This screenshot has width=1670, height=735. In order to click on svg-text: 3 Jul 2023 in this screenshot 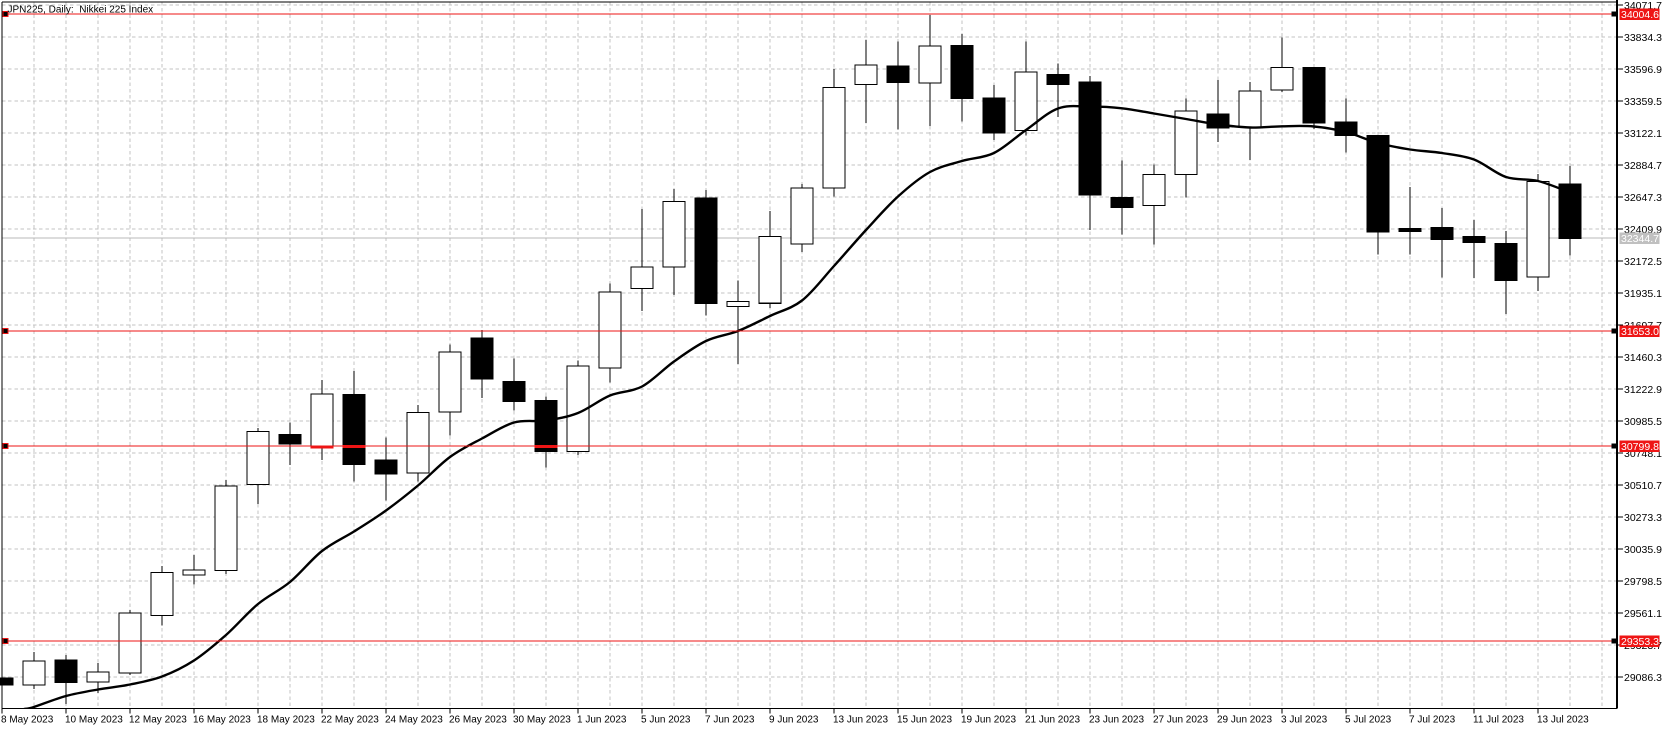, I will do `click(1304, 720)`.